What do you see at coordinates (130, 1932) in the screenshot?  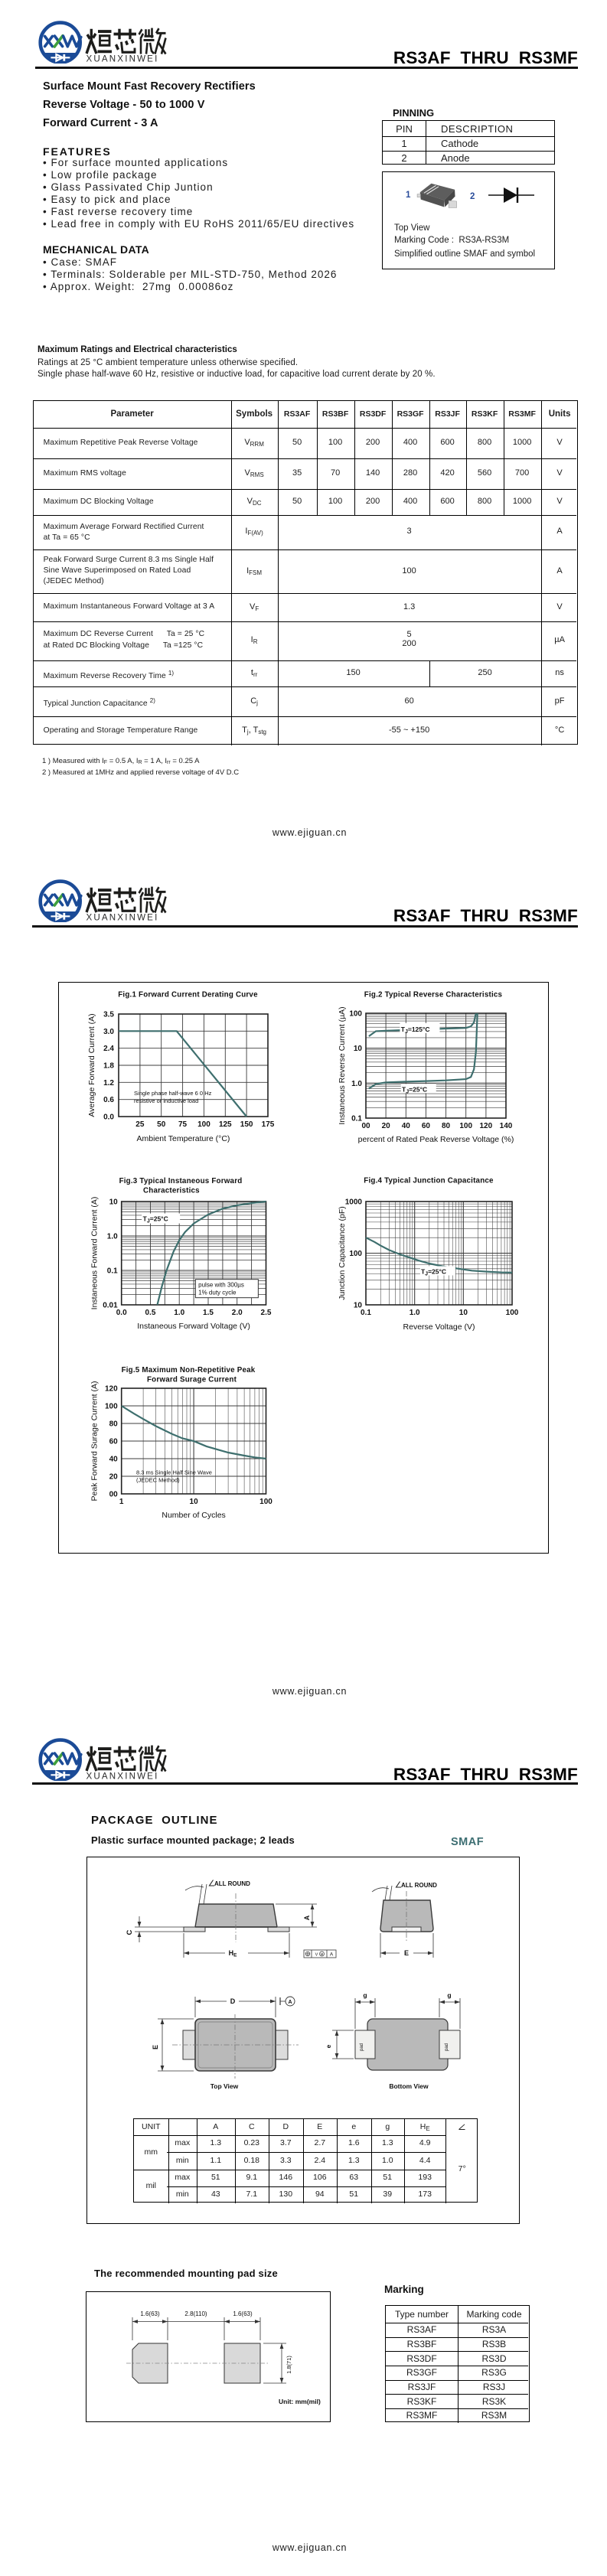 I see `svg-text: C` at bounding box center [130, 1932].